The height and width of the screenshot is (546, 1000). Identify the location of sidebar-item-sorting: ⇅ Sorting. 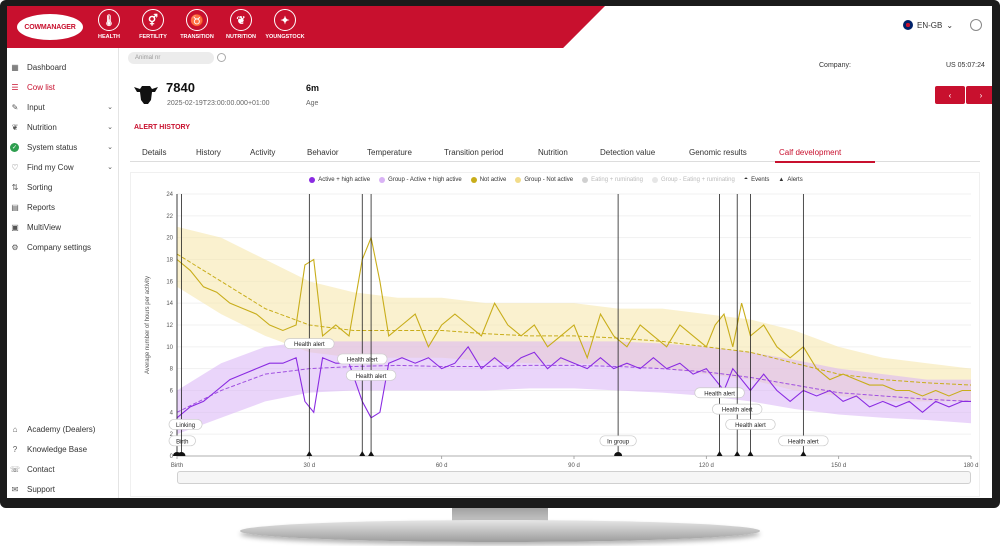
(63, 187).